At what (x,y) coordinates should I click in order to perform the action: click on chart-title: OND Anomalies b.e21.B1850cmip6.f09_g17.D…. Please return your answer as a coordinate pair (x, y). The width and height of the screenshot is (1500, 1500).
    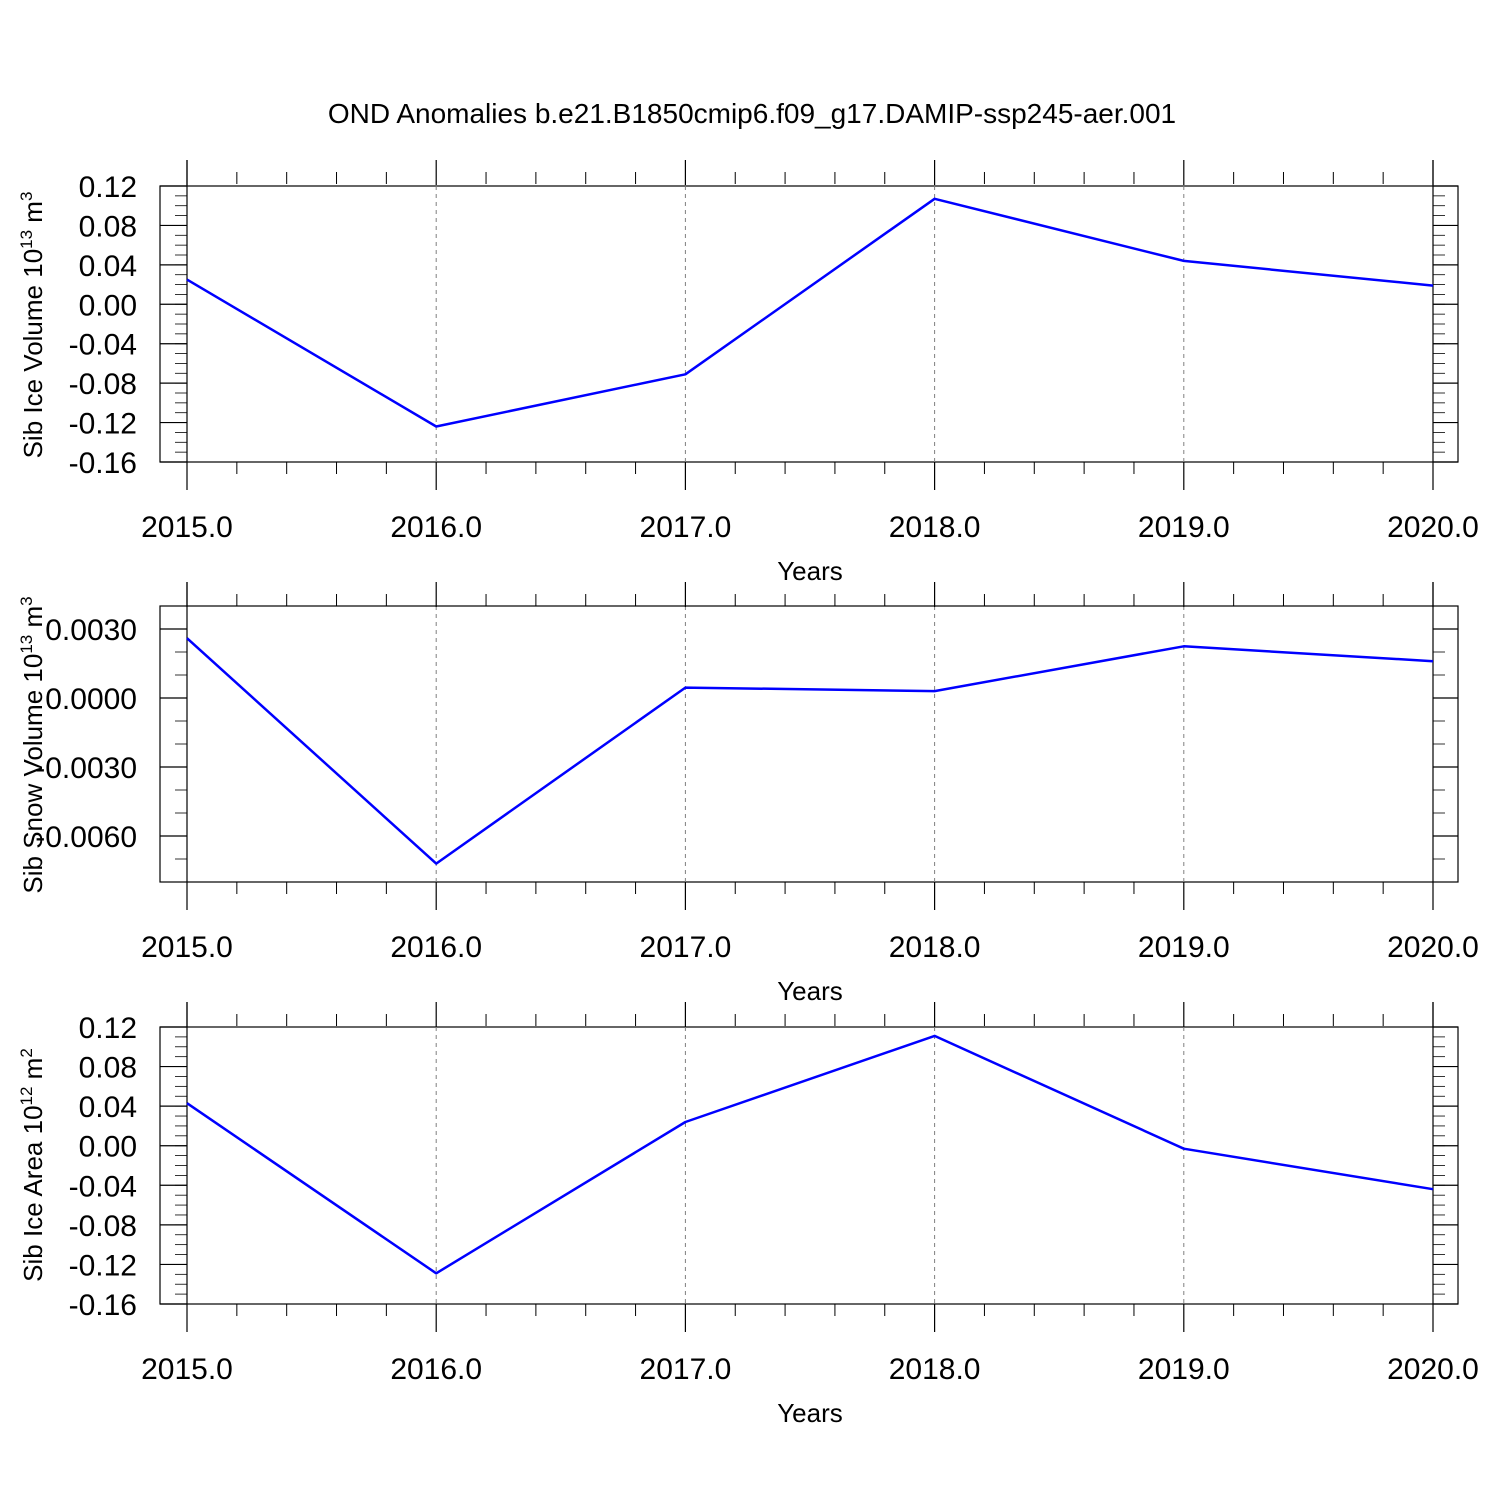
    Looking at the image, I should click on (752, 113).